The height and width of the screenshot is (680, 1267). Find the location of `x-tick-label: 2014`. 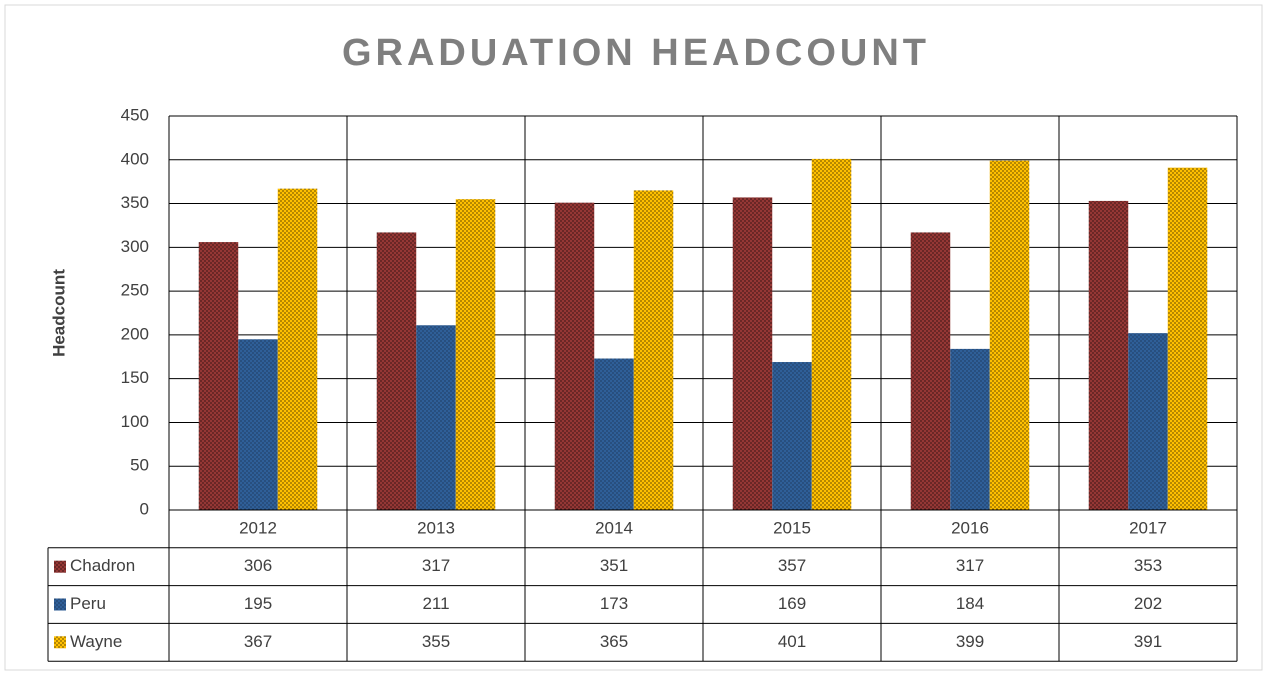

x-tick-label: 2014 is located at coordinates (614, 527).